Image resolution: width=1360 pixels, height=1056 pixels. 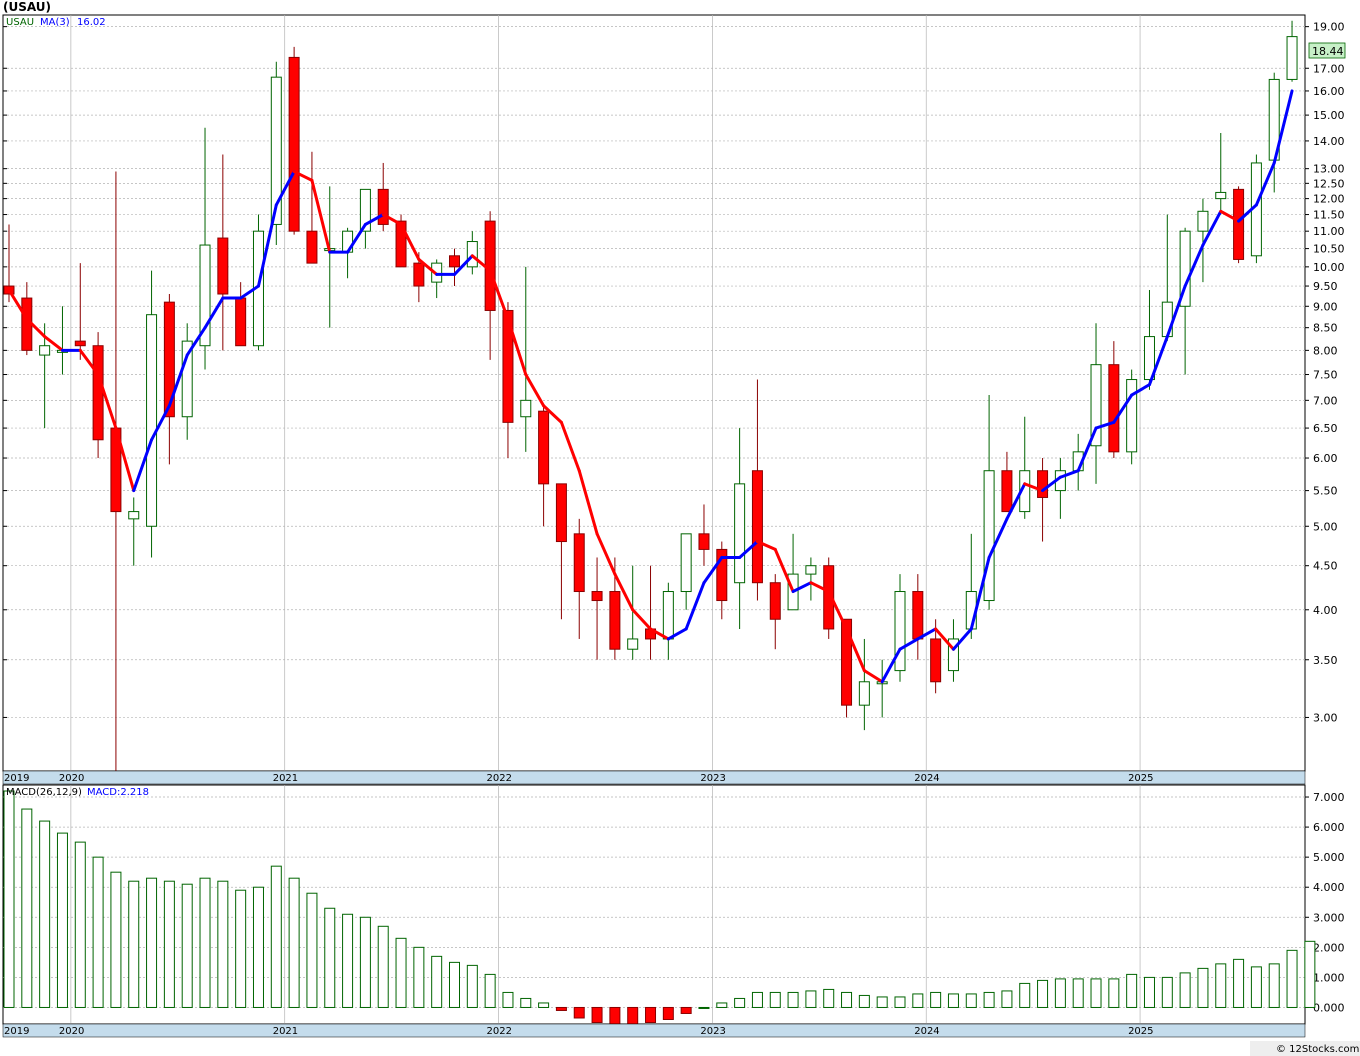 I want to click on price-tick-label: 7.50, so click(x=1325, y=375).